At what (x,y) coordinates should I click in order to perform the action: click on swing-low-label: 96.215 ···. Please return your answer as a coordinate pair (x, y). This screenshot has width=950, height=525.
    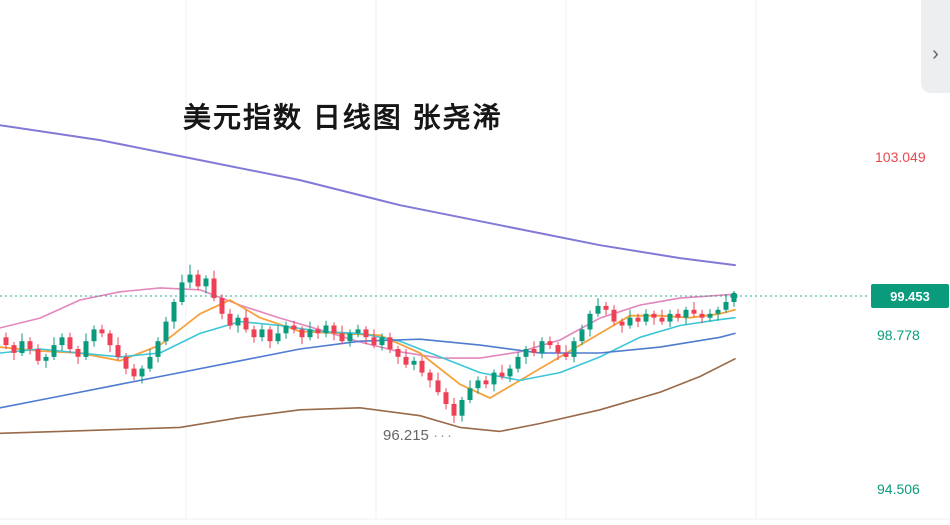
    Looking at the image, I should click on (418, 435).